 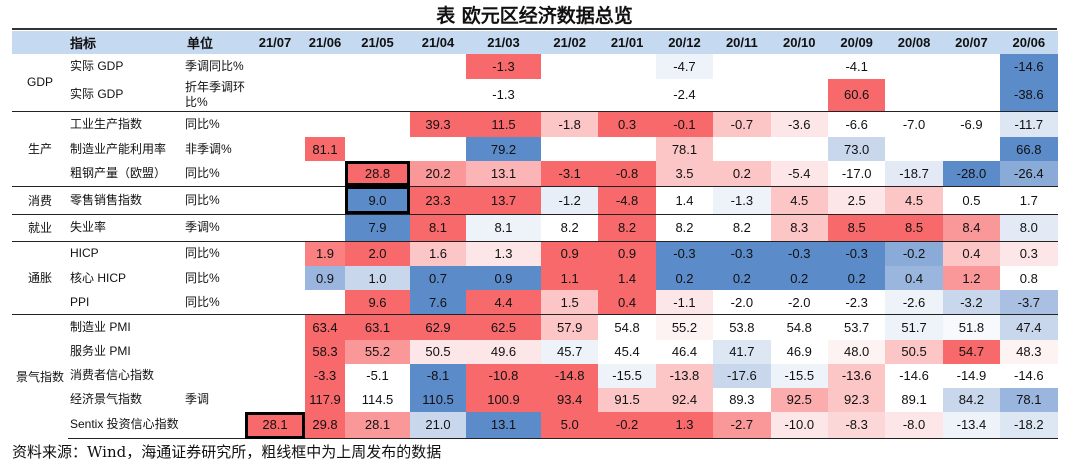 What do you see at coordinates (856, 351) in the screenshot?
I see `data-cell: 48.0` at bounding box center [856, 351].